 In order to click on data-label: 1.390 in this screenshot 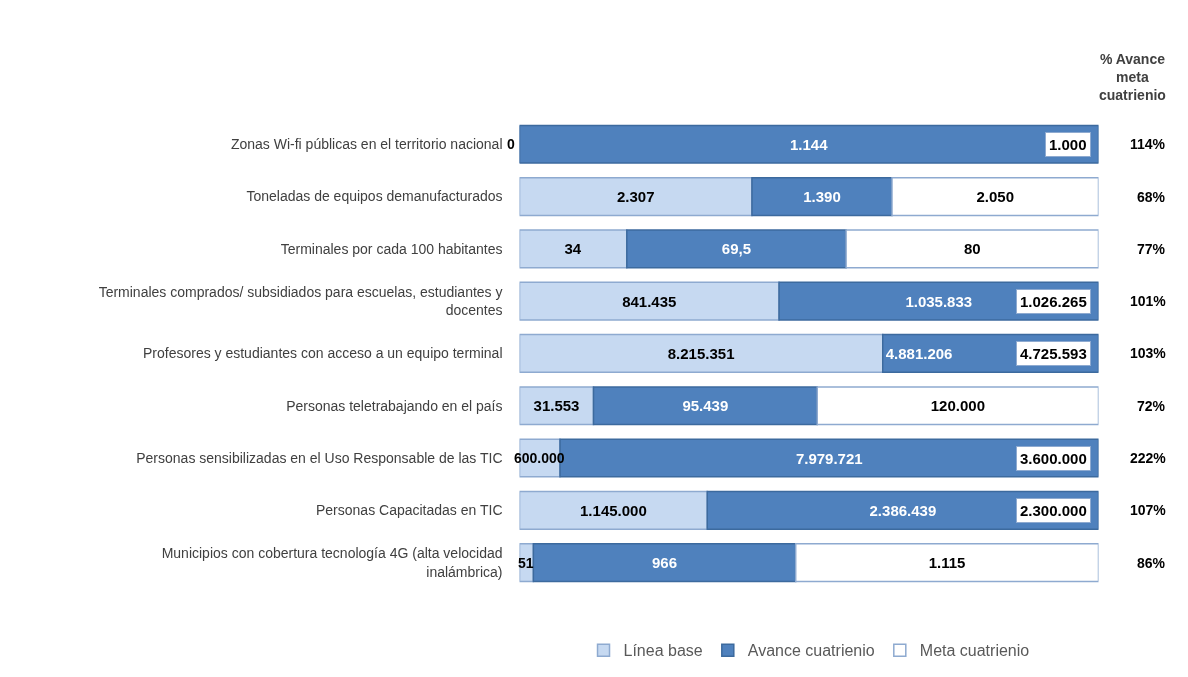, I will do `click(822, 197)`.